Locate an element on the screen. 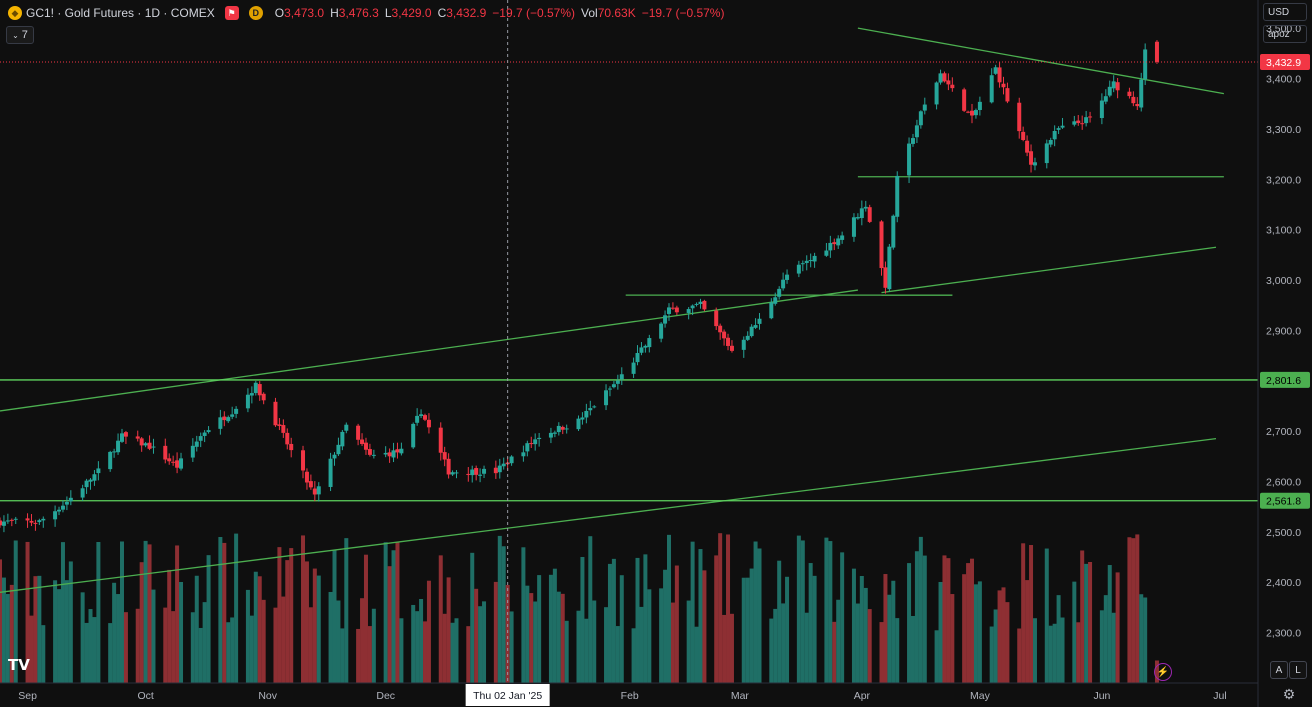 Image resolution: width=1312 pixels, height=707 pixels. auto-scale-button: A is located at coordinates (1279, 670).